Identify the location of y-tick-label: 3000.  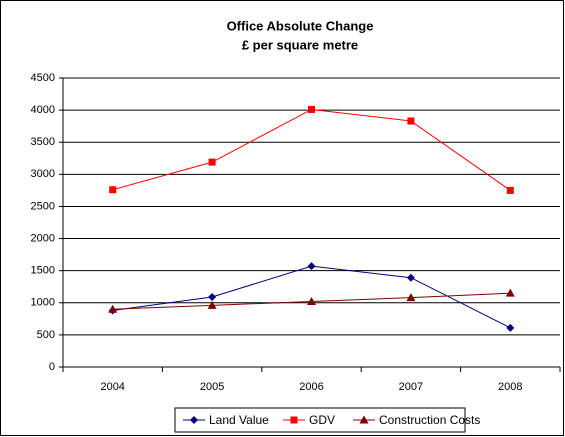
(43, 174).